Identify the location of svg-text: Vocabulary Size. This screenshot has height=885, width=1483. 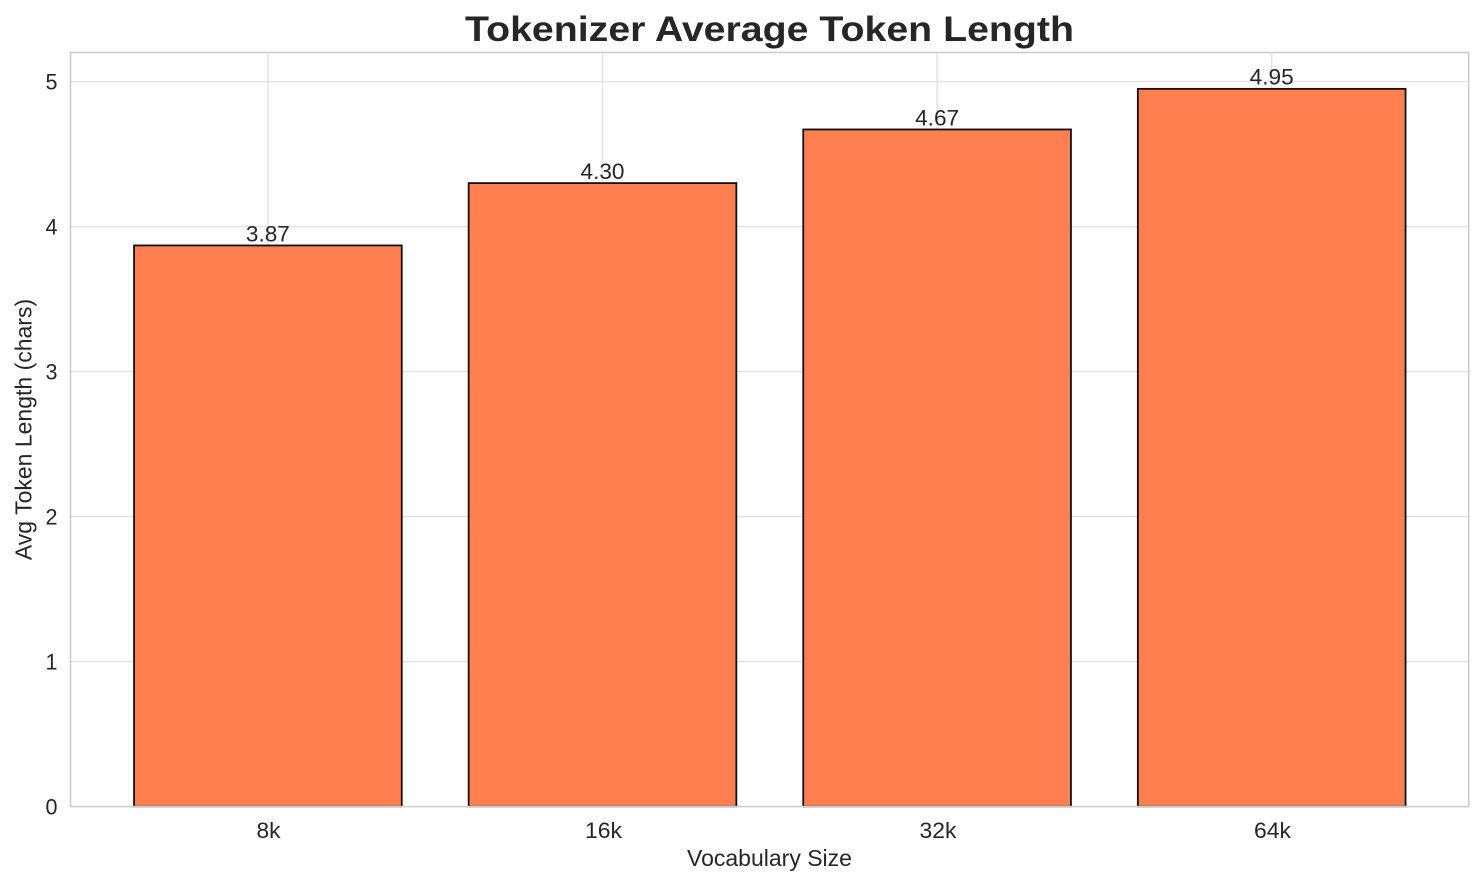
(769, 858).